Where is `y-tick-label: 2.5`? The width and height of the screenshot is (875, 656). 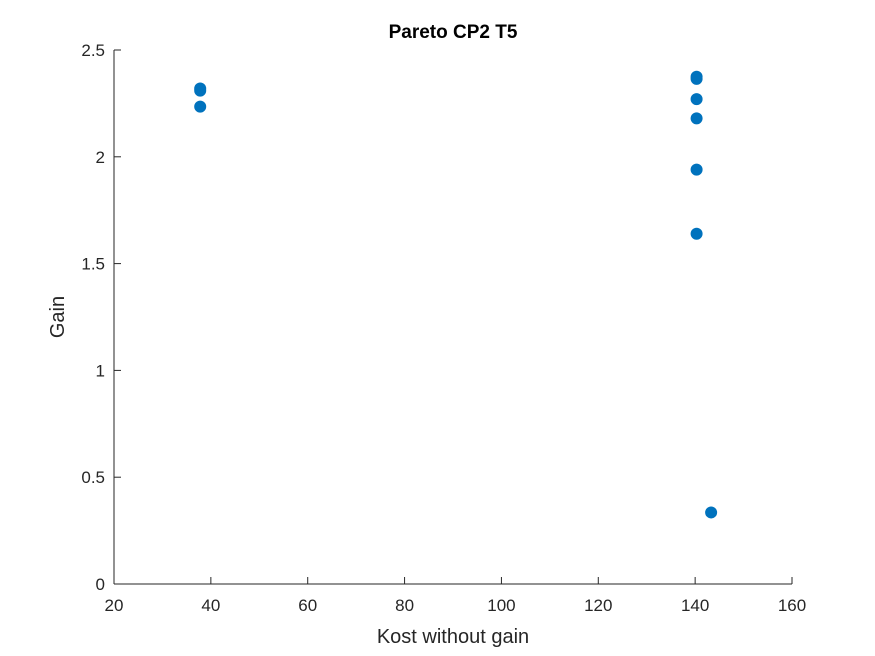 y-tick-label: 2.5 is located at coordinates (93, 50).